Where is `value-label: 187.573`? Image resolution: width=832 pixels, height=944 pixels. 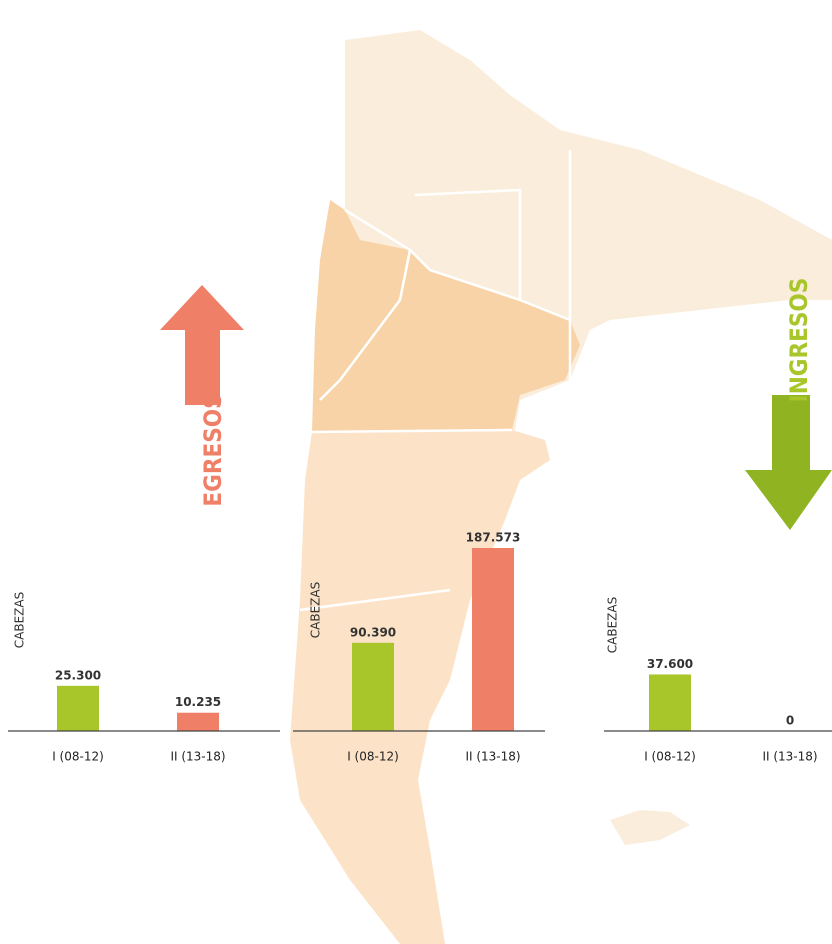 value-label: 187.573 is located at coordinates (493, 538).